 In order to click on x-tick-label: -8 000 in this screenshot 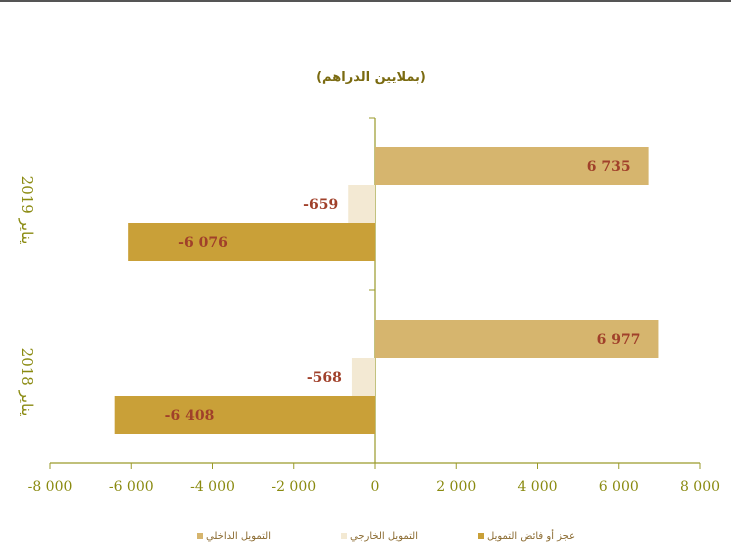, I will do `click(50, 487)`.